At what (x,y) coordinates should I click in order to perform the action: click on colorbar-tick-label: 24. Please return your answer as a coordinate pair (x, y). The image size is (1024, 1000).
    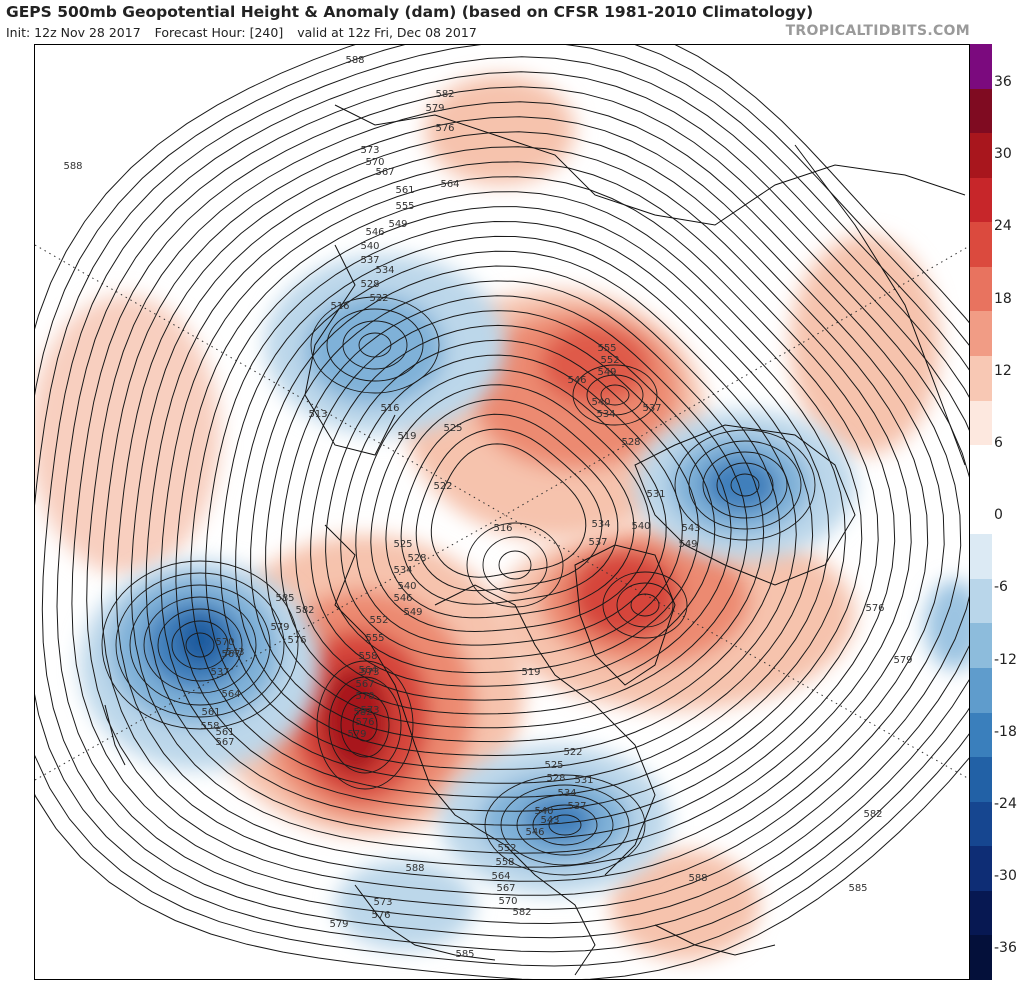
    Looking at the image, I should click on (1003, 226).